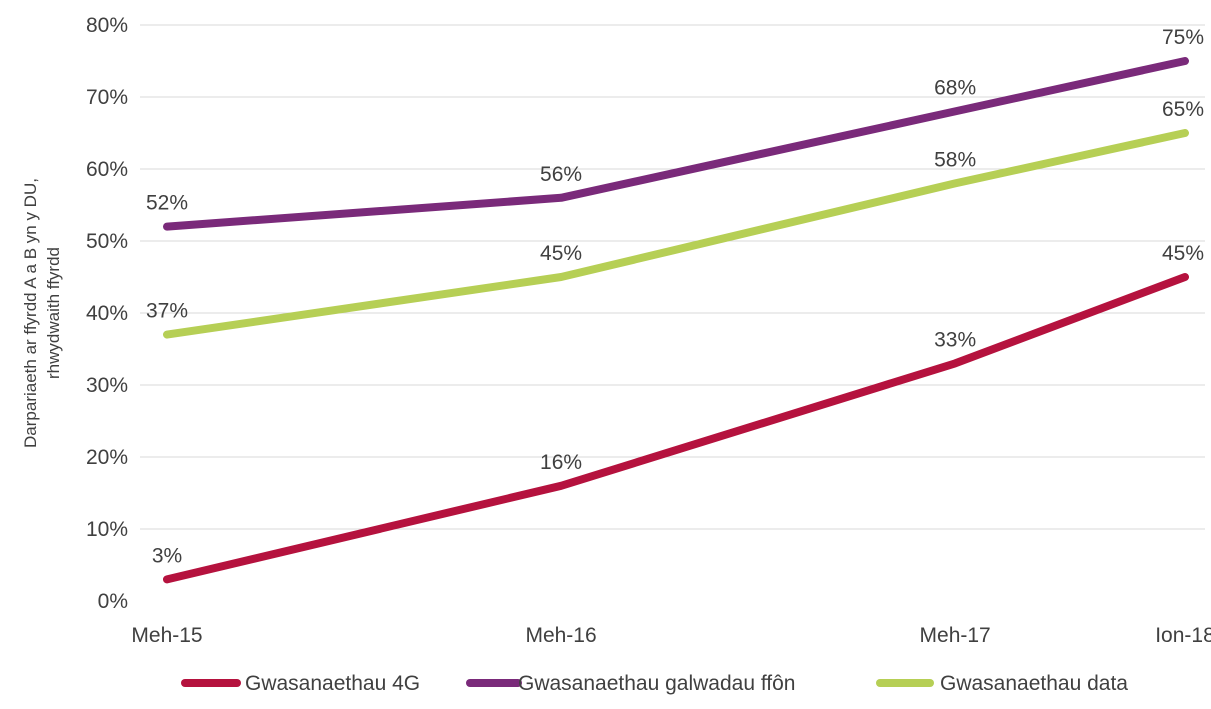  Describe the element at coordinates (332, 683) in the screenshot. I see `legend-label: Gwasanaethau 4G` at that location.